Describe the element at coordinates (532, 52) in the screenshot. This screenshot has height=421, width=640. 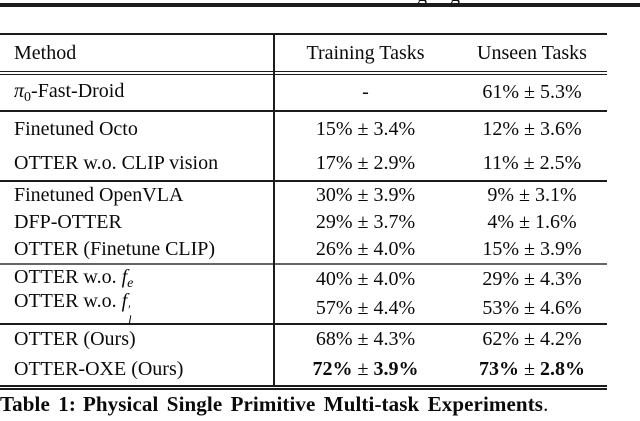
I see `column-header-unseen-tasks: Unseen Tasks` at that location.